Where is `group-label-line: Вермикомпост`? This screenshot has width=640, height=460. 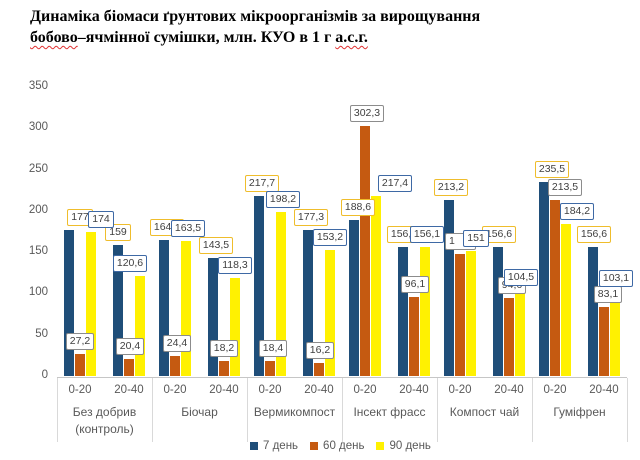 group-label-line: Вермикомпост is located at coordinates (294, 412).